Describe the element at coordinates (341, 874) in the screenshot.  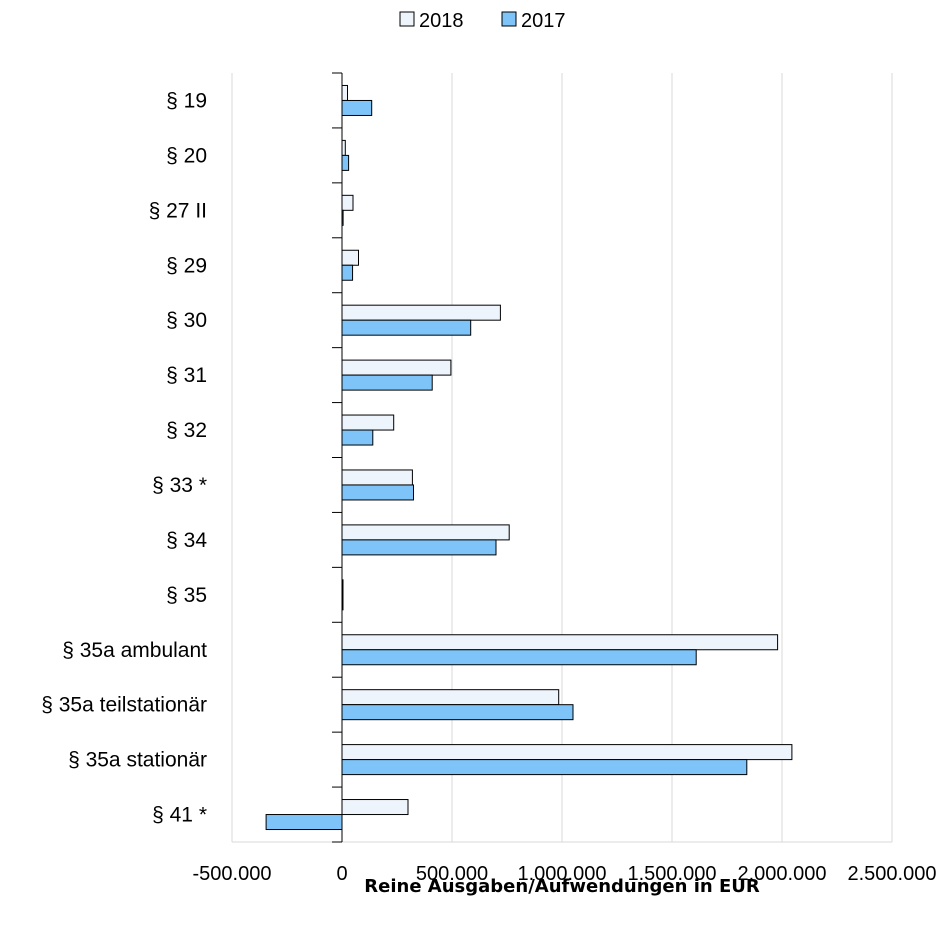
I see `x-tick-label: 0` at that location.